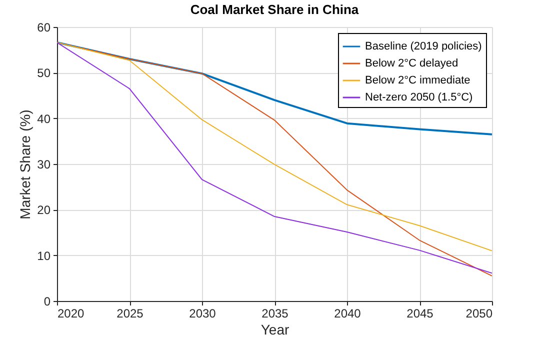  I want to click on x-tick-label: 2025, so click(130, 313).